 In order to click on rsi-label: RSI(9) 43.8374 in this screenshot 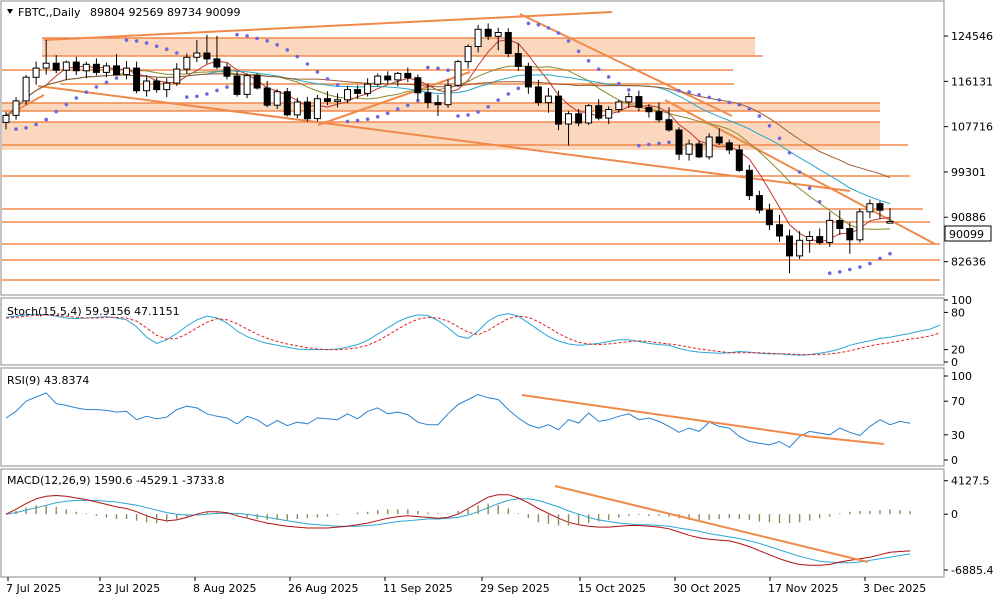, I will do `click(48, 380)`.